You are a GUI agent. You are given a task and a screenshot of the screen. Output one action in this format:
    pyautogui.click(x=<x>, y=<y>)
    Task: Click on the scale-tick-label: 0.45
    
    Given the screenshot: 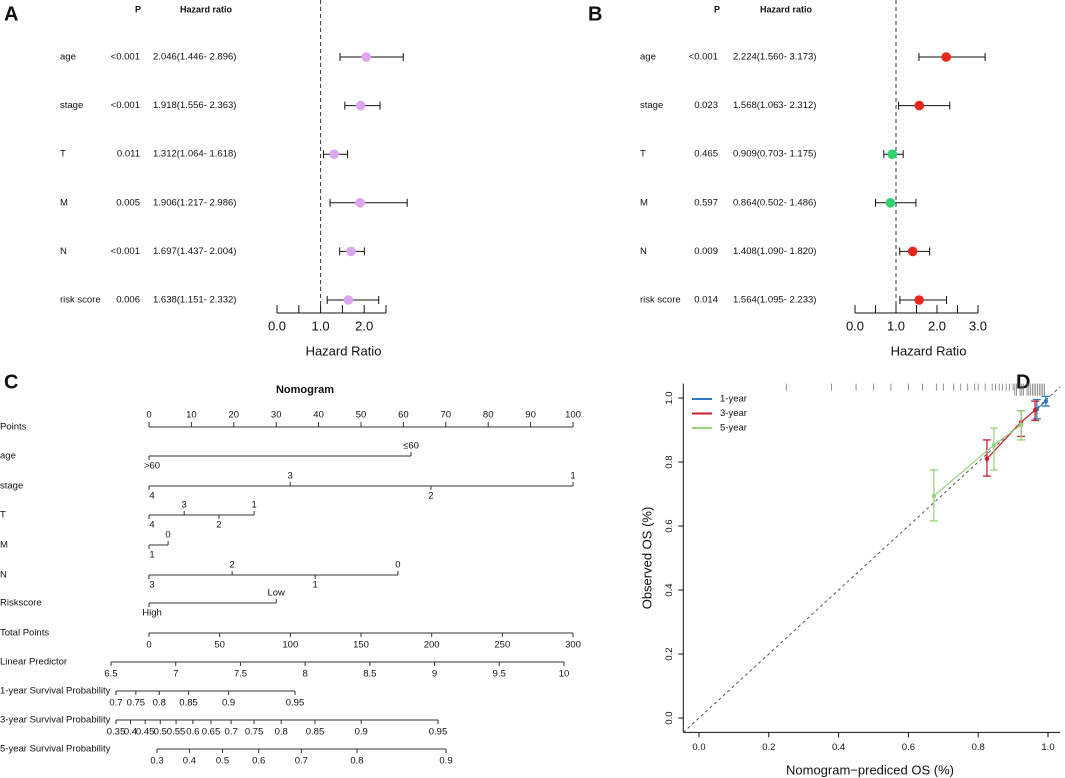 What is the action you would take?
    pyautogui.click(x=145, y=732)
    